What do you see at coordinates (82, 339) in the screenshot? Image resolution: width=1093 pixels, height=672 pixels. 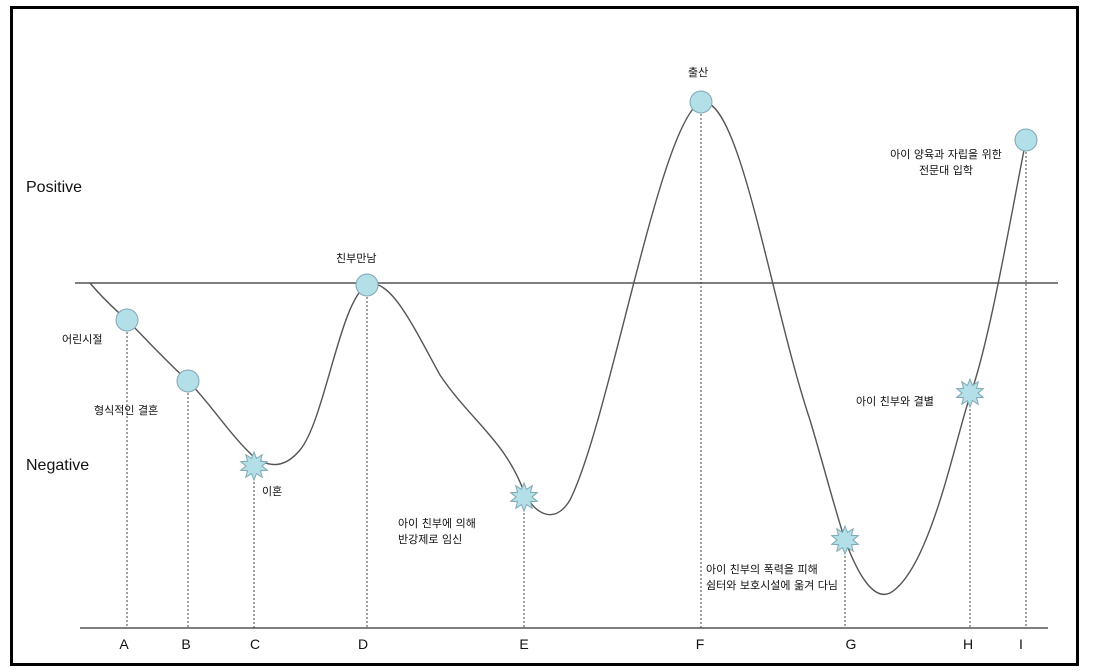 I see `event-label-a: 어린시절` at bounding box center [82, 339].